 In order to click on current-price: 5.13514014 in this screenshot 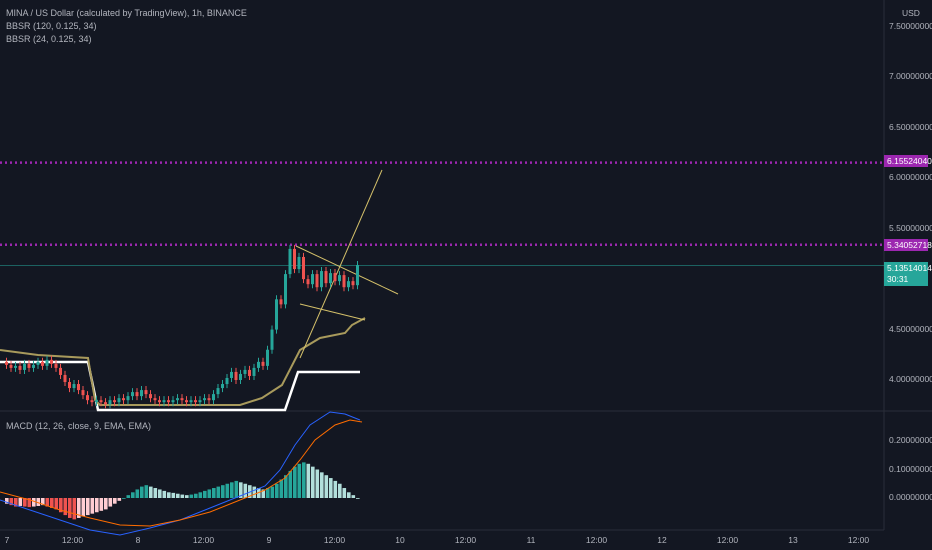, I will do `click(909, 268)`.